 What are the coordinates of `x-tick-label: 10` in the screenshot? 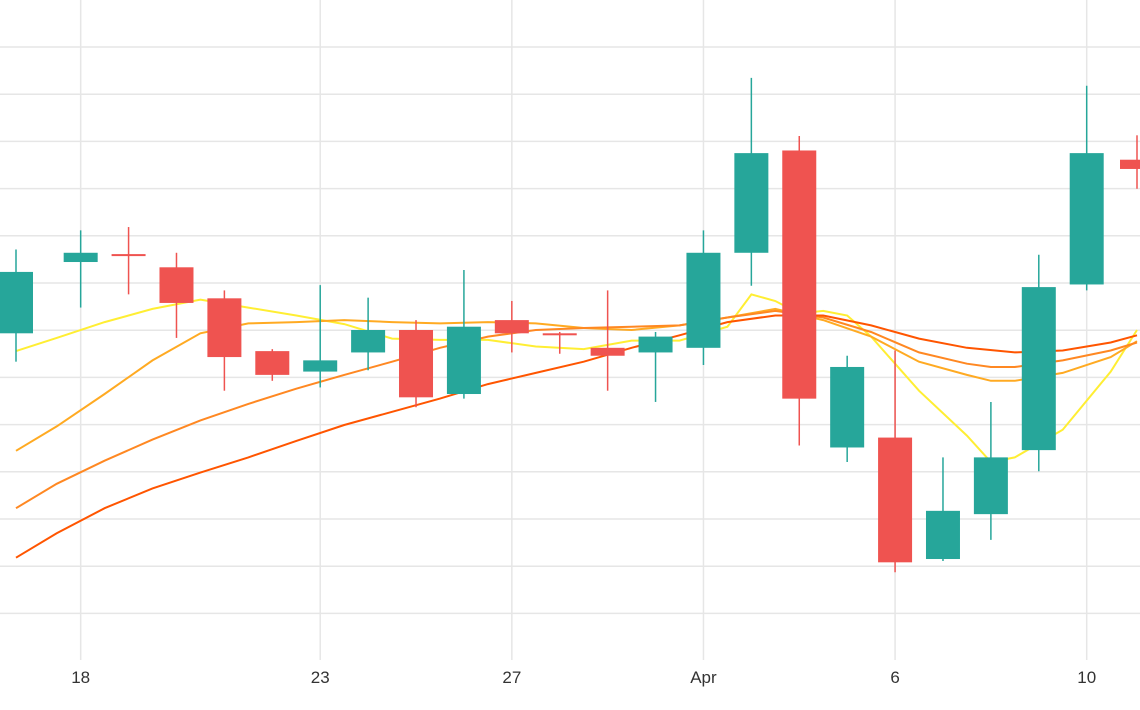 It's located at (1086, 677).